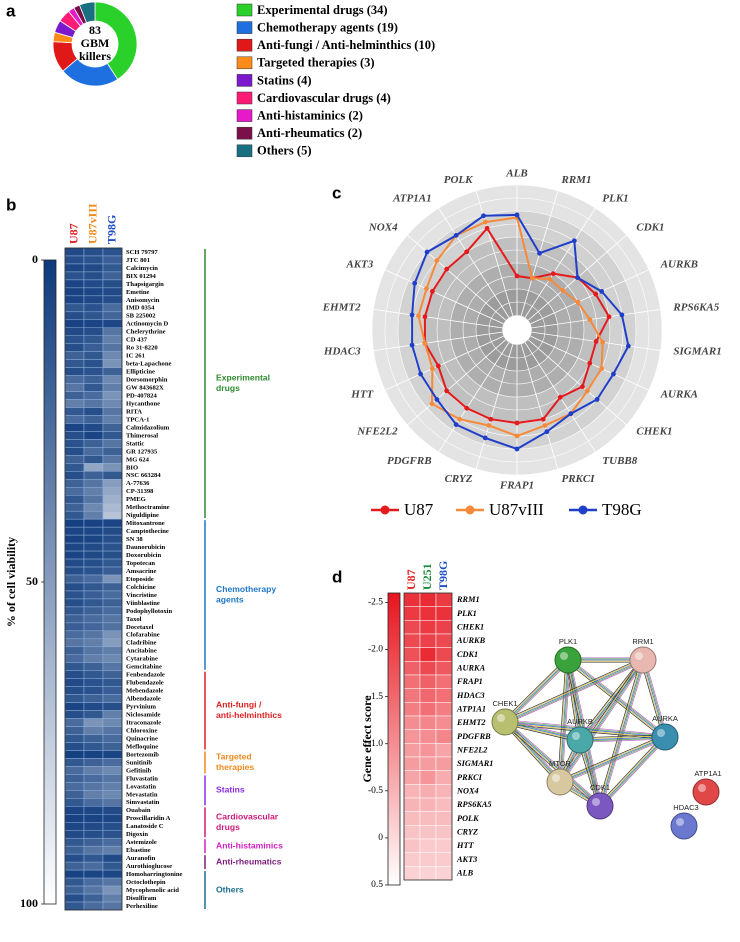 Image resolution: width=740 pixels, height=942 pixels. What do you see at coordinates (147, 324) in the screenshot?
I see `row-label: Actinomycin D` at bounding box center [147, 324].